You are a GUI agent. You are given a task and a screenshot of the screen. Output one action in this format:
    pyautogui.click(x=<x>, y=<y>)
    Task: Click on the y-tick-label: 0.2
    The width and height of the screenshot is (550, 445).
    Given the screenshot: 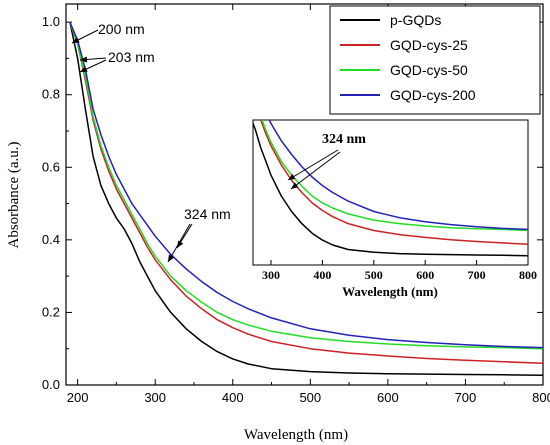 What is the action you would take?
    pyautogui.click(x=51, y=311)
    